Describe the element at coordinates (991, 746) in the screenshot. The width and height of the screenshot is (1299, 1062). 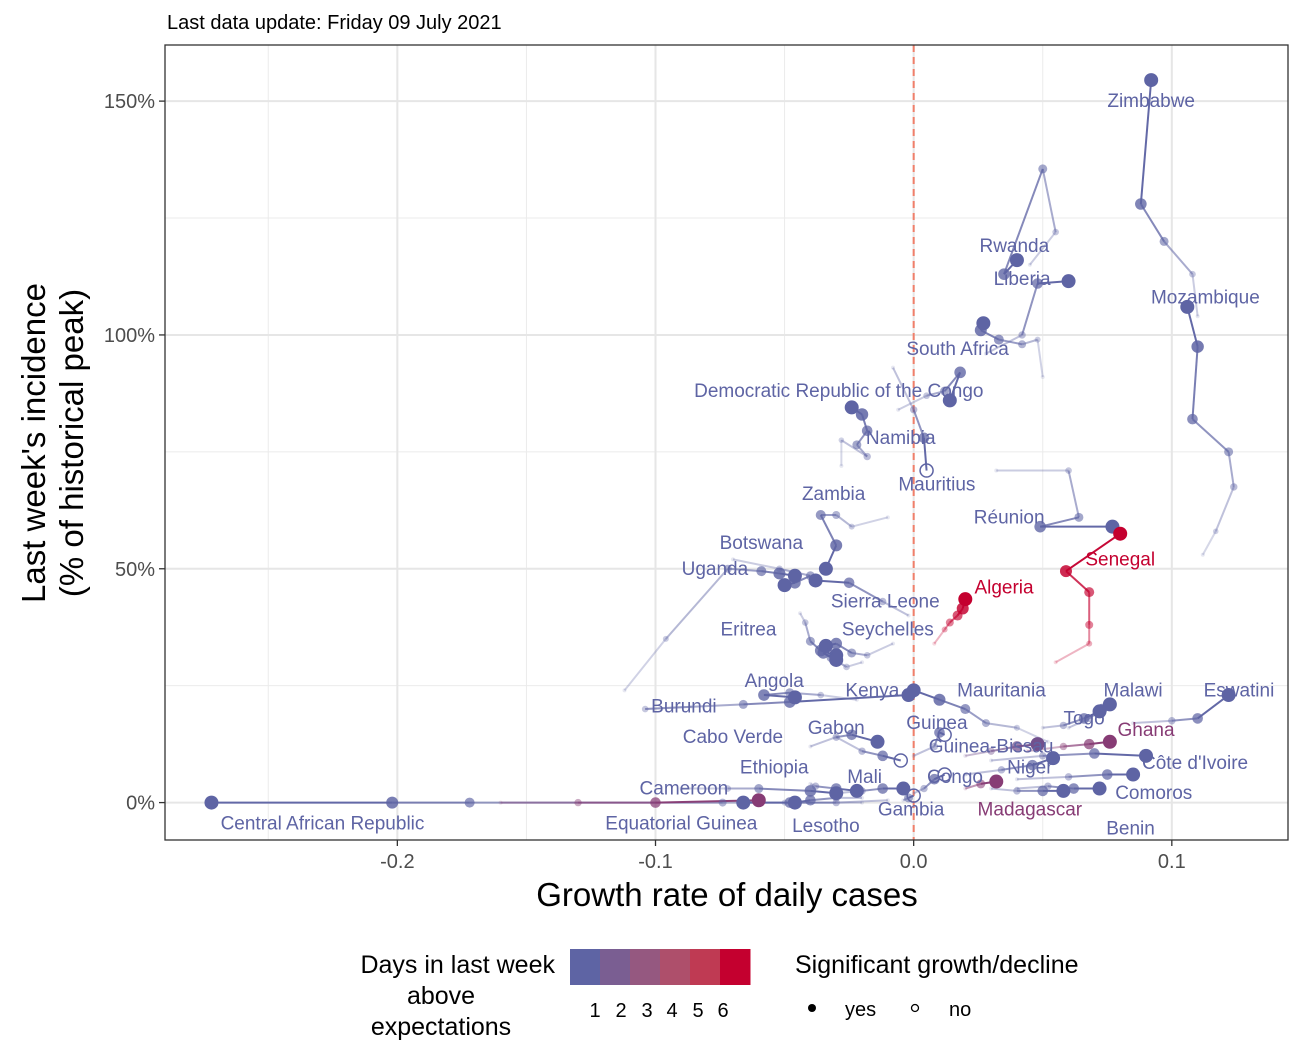
I see `country-label: Guinea-Bissau` at that location.